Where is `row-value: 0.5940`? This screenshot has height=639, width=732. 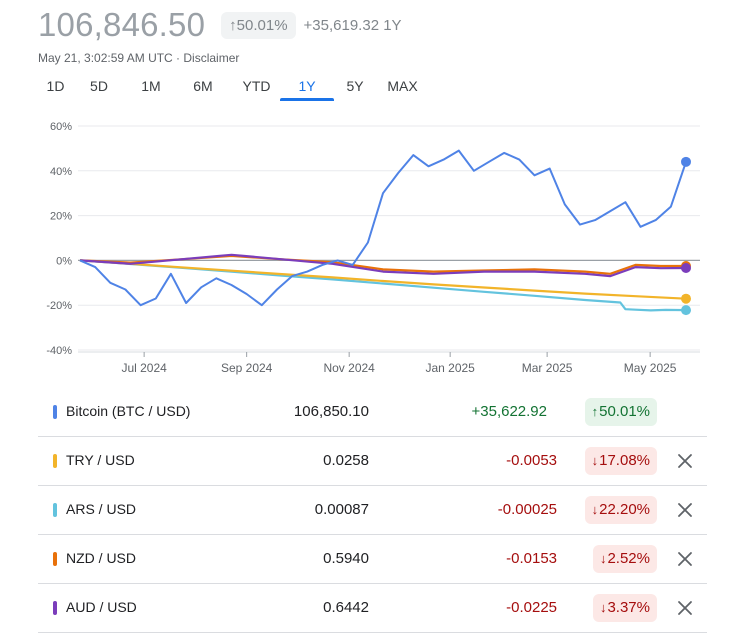 row-value: 0.5940 is located at coordinates (346, 558).